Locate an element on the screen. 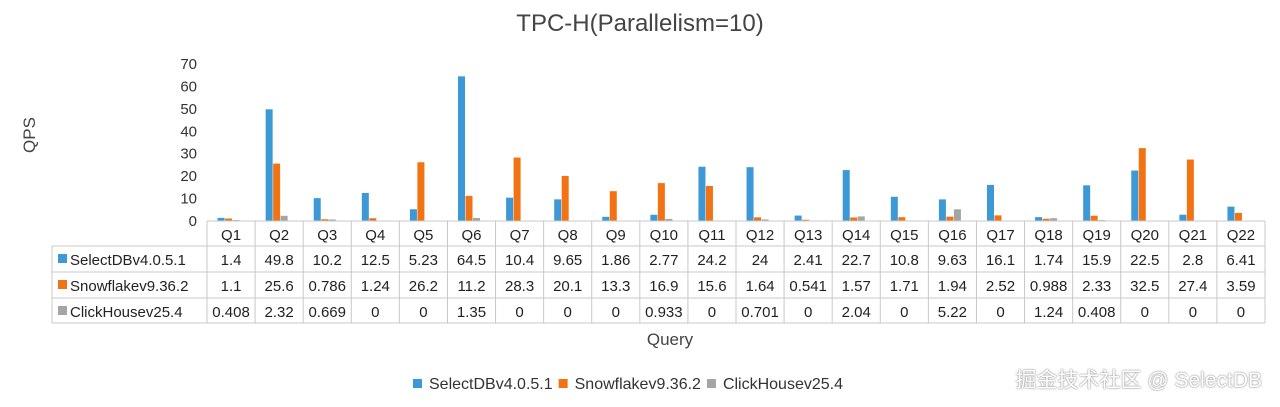 The height and width of the screenshot is (407, 1280). bar-Snowflakev9.36.2-Q17 is located at coordinates (998, 218).